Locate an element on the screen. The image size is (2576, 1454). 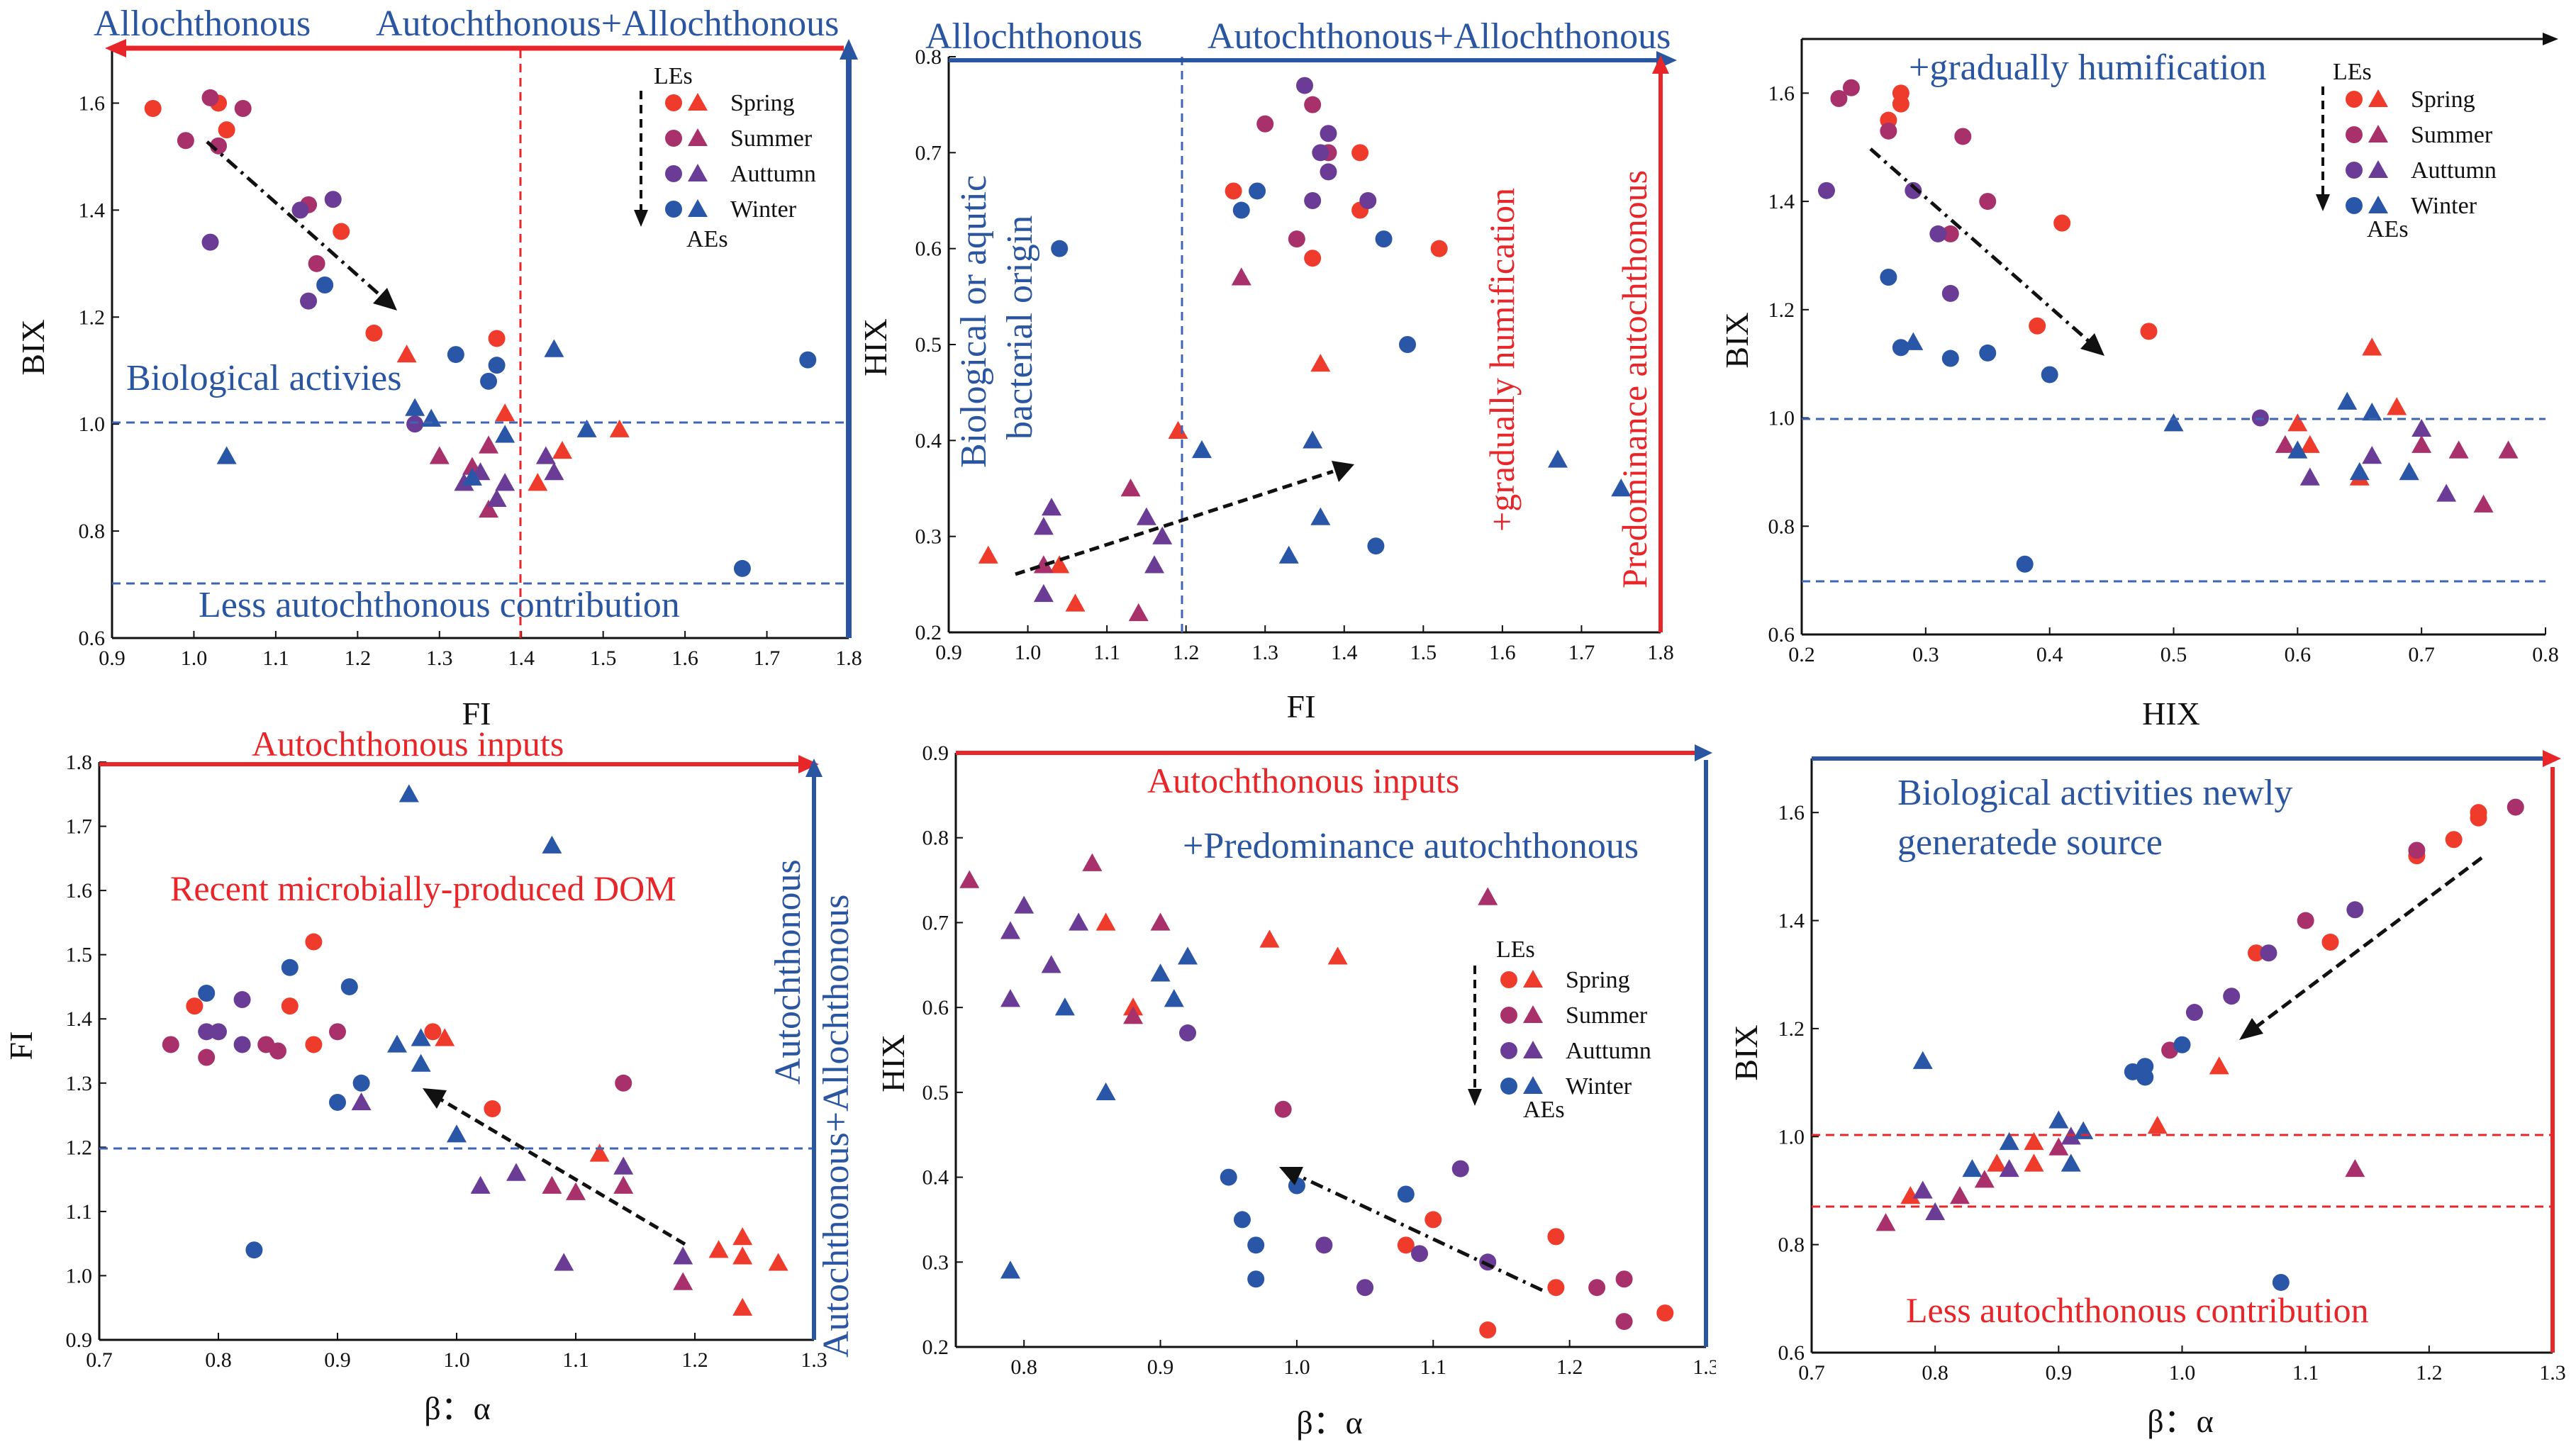
x-axis-label: FI is located at coordinates (476, 712).